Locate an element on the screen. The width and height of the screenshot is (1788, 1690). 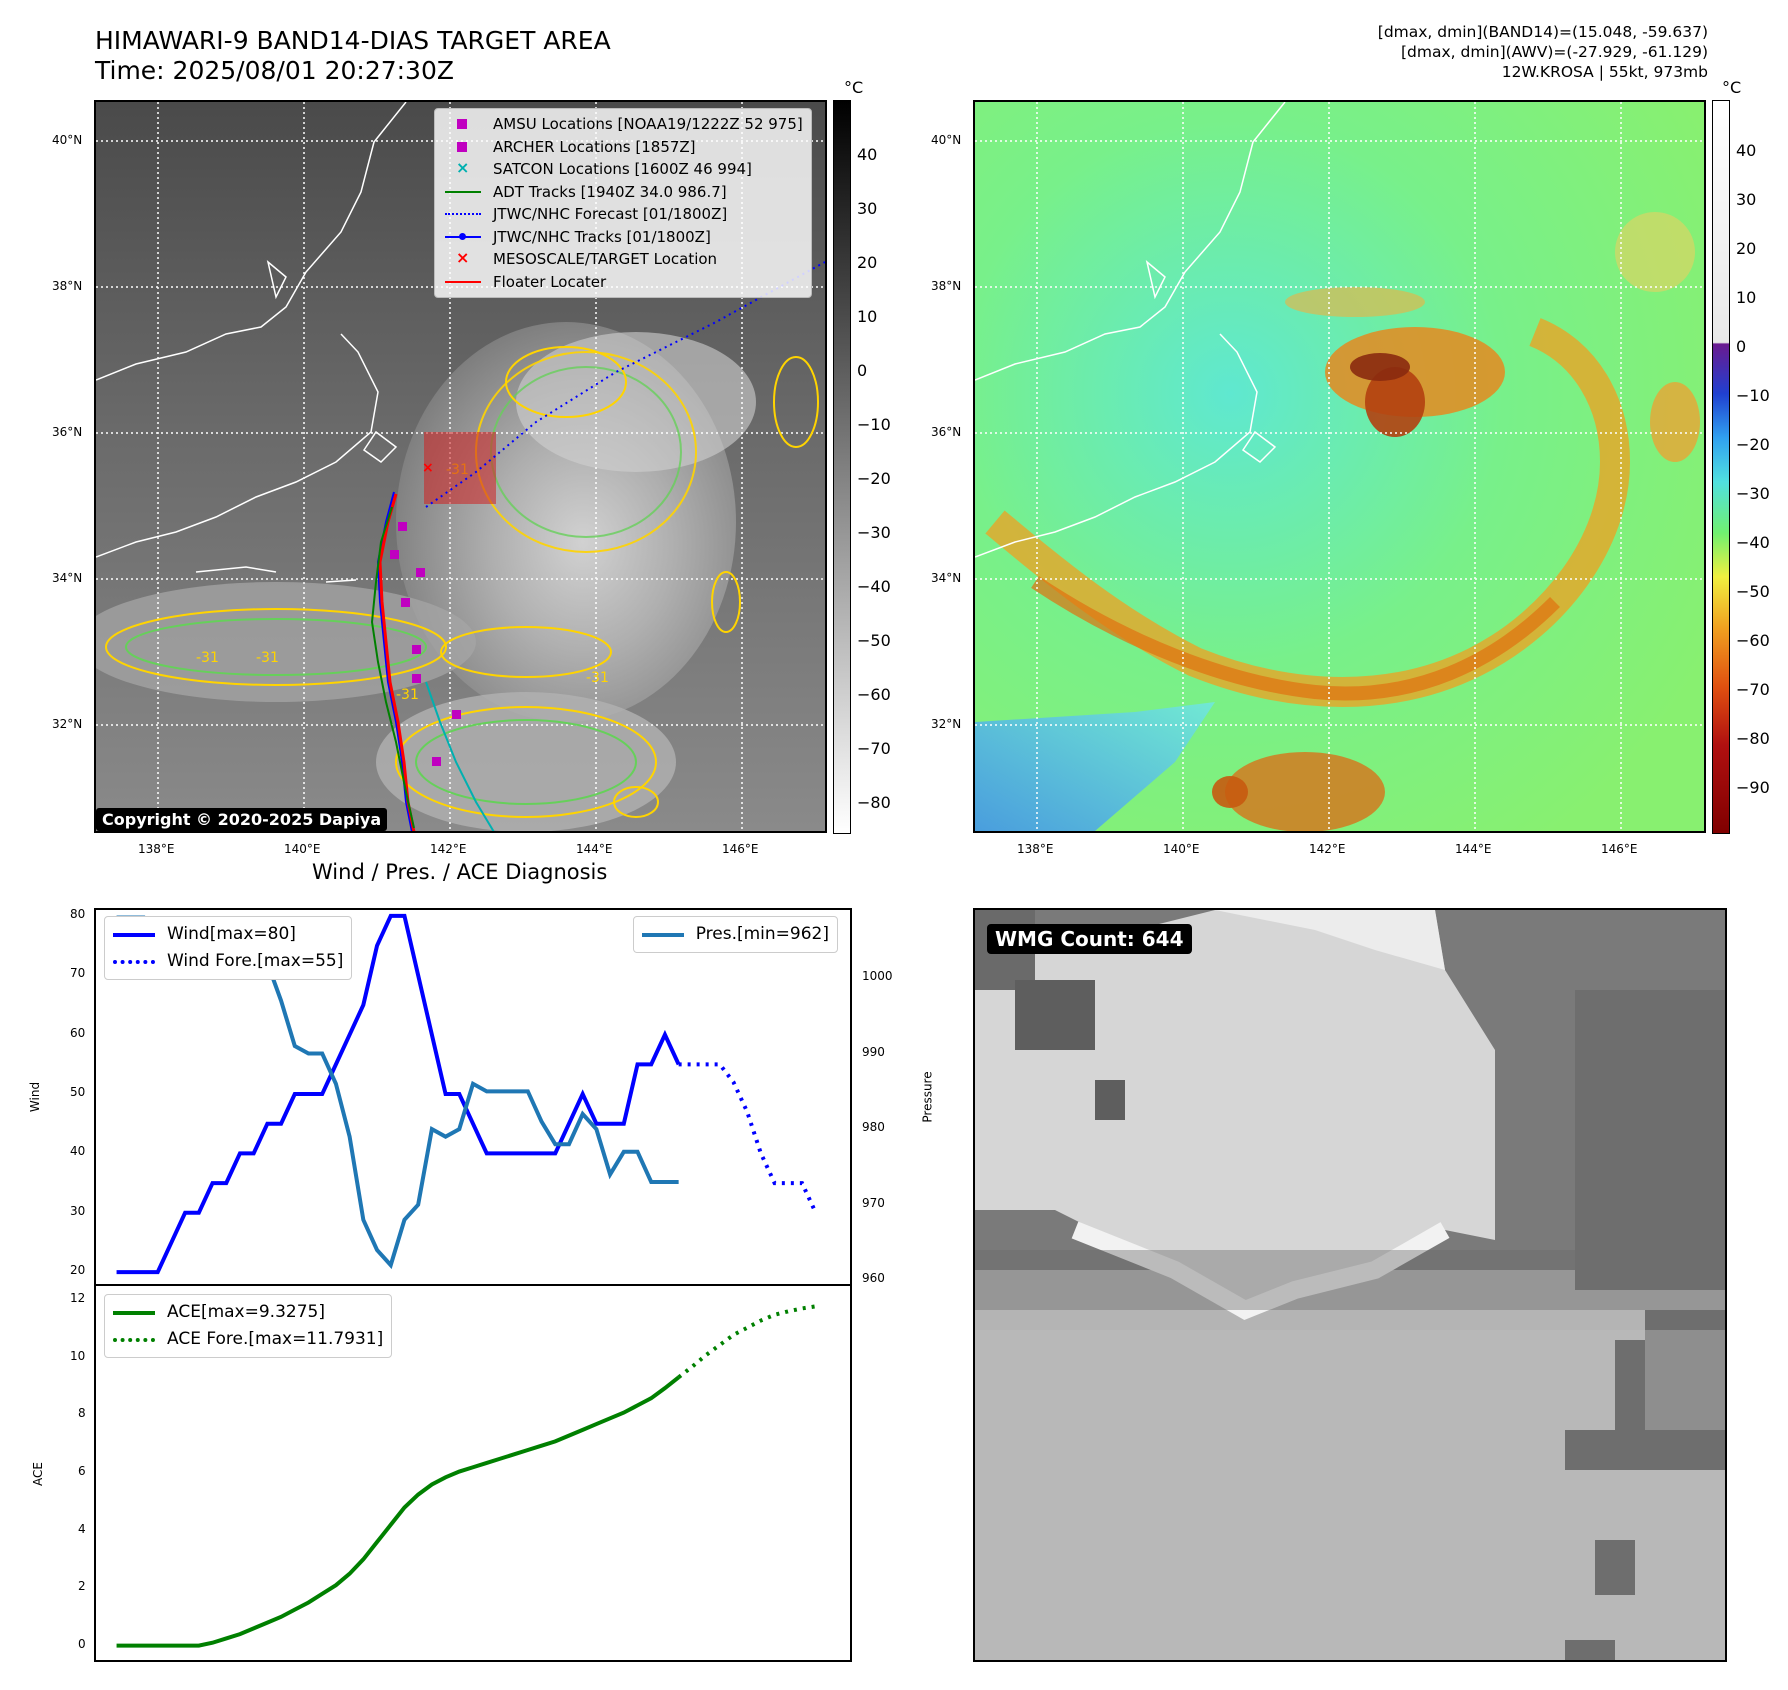
legend-item-archer: ARCHER Locations [1857Z] is located at coordinates (623, 147).